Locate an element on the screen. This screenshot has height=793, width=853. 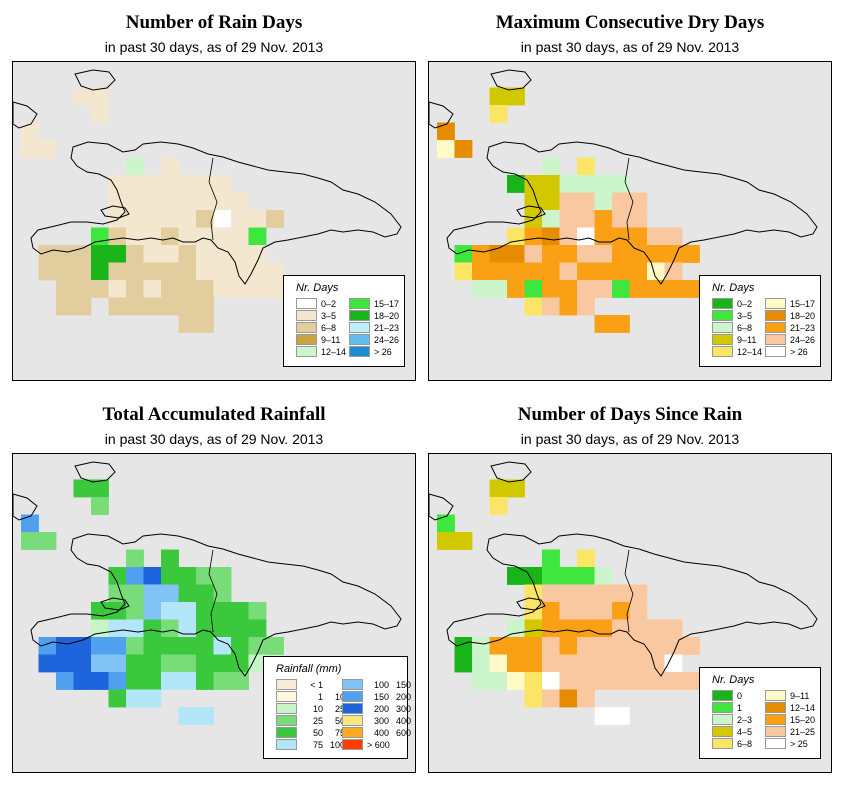
legend-item: 21–23 is located at coordinates (374, 327).